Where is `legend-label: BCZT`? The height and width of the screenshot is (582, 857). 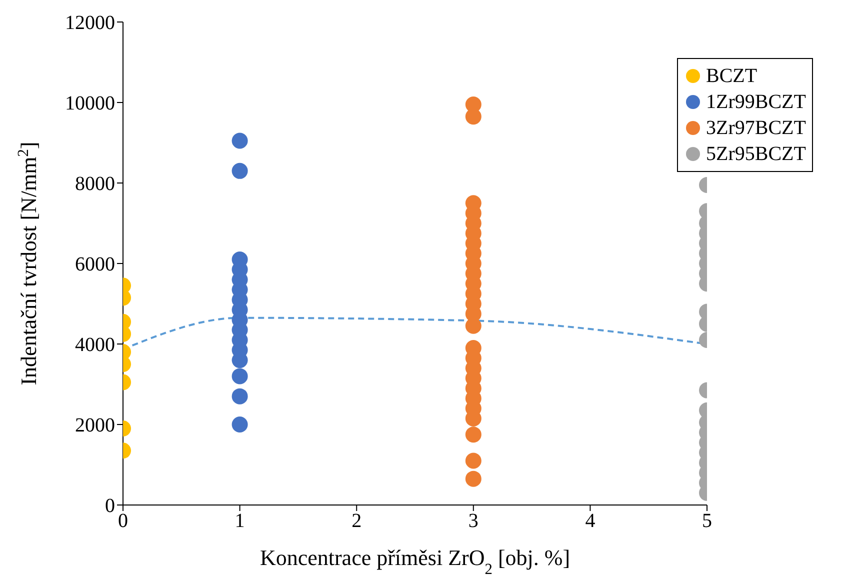
legend-label: BCZT is located at coordinates (732, 76).